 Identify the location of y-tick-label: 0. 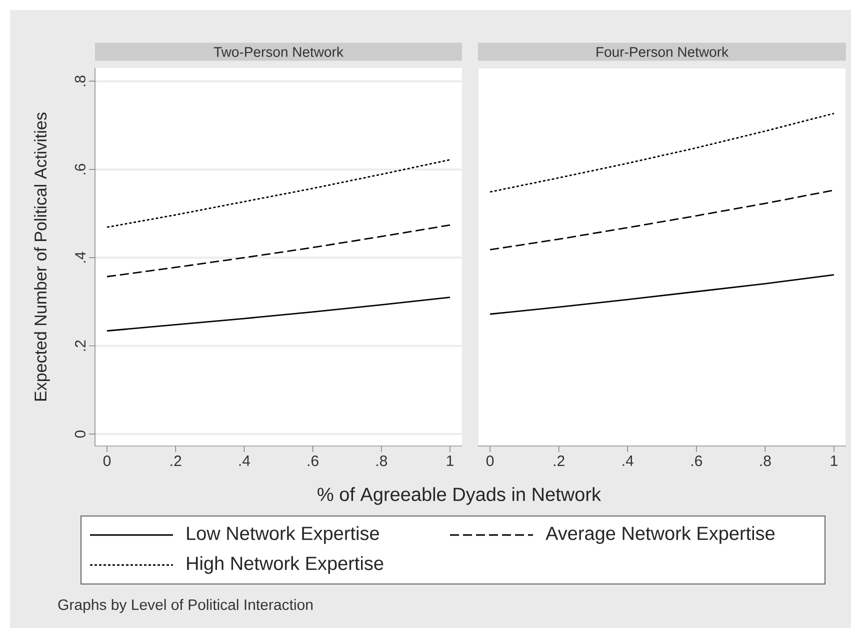
(80, 434).